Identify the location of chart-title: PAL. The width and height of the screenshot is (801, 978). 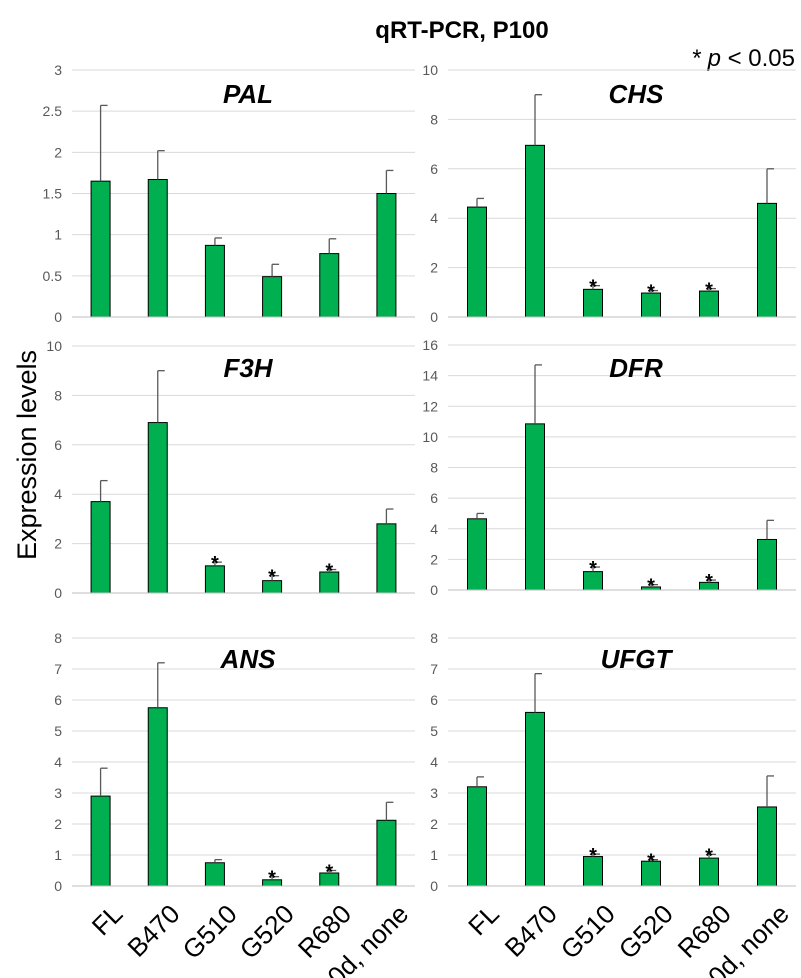
(248, 94).